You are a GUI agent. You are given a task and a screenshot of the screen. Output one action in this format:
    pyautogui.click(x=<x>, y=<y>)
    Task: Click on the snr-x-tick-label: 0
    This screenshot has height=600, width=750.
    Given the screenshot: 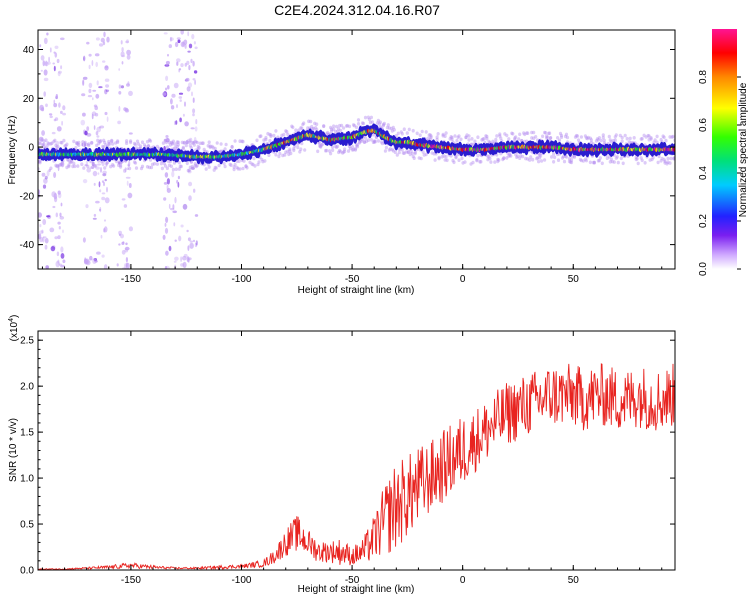 What is the action you would take?
    pyautogui.click(x=463, y=580)
    